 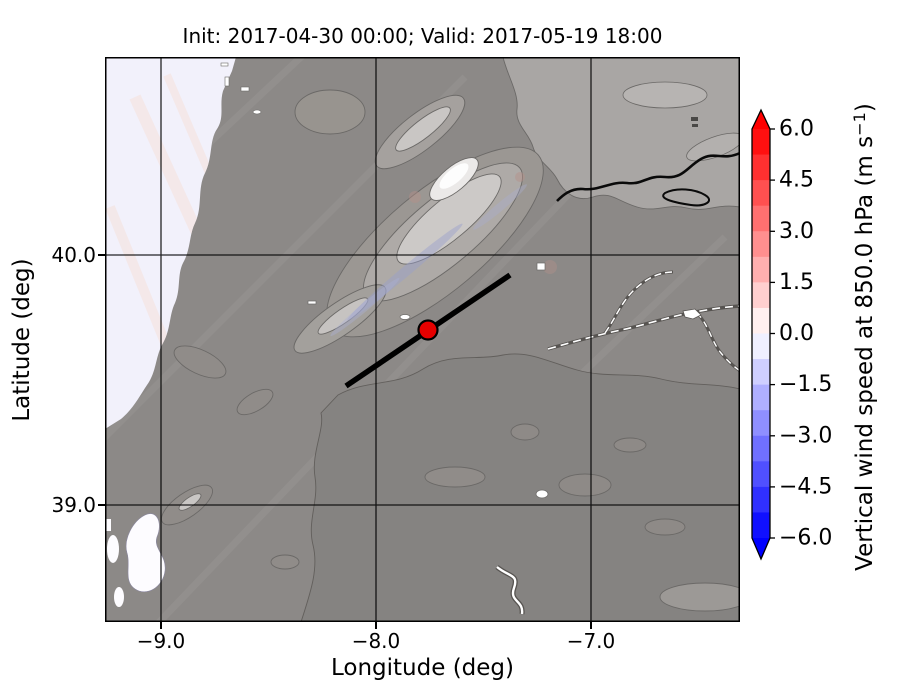 What do you see at coordinates (796, 333) in the screenshot?
I see `colorbar-tick-label: 0.0` at bounding box center [796, 333].